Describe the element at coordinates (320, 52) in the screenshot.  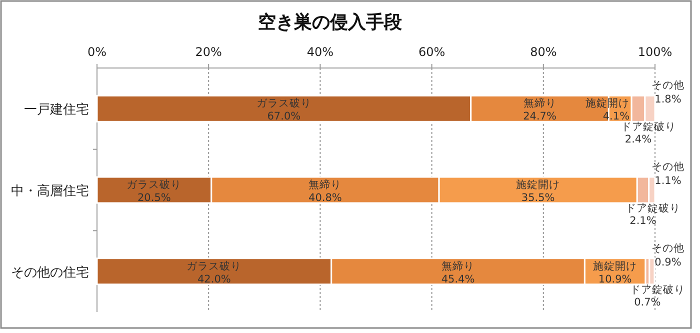
I see `x-tick-label: 40%` at that location.